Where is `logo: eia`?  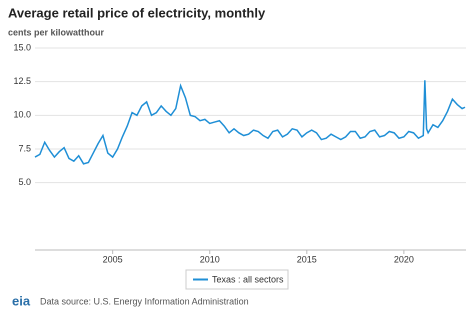
logo: eia is located at coordinates (21, 300).